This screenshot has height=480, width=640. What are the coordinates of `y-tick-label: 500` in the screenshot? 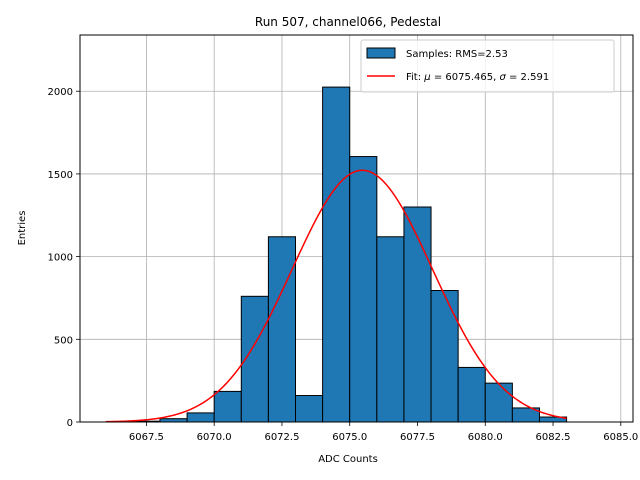 It's located at (63, 340).